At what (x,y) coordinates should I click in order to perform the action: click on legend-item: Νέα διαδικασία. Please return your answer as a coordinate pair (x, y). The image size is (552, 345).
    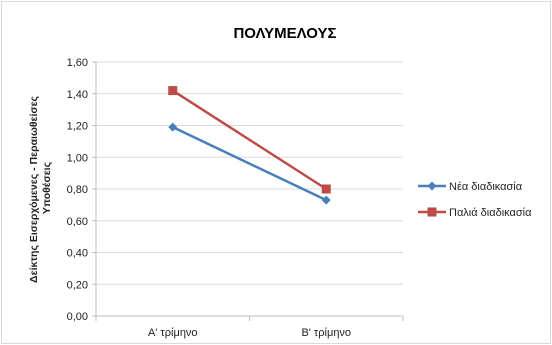
    Looking at the image, I should click on (470, 187).